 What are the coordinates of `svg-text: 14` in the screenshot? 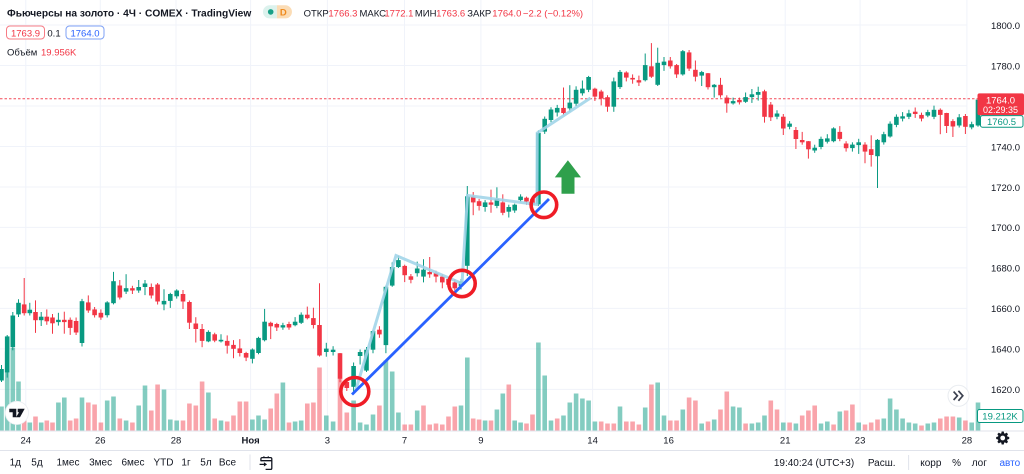 It's located at (592, 441).